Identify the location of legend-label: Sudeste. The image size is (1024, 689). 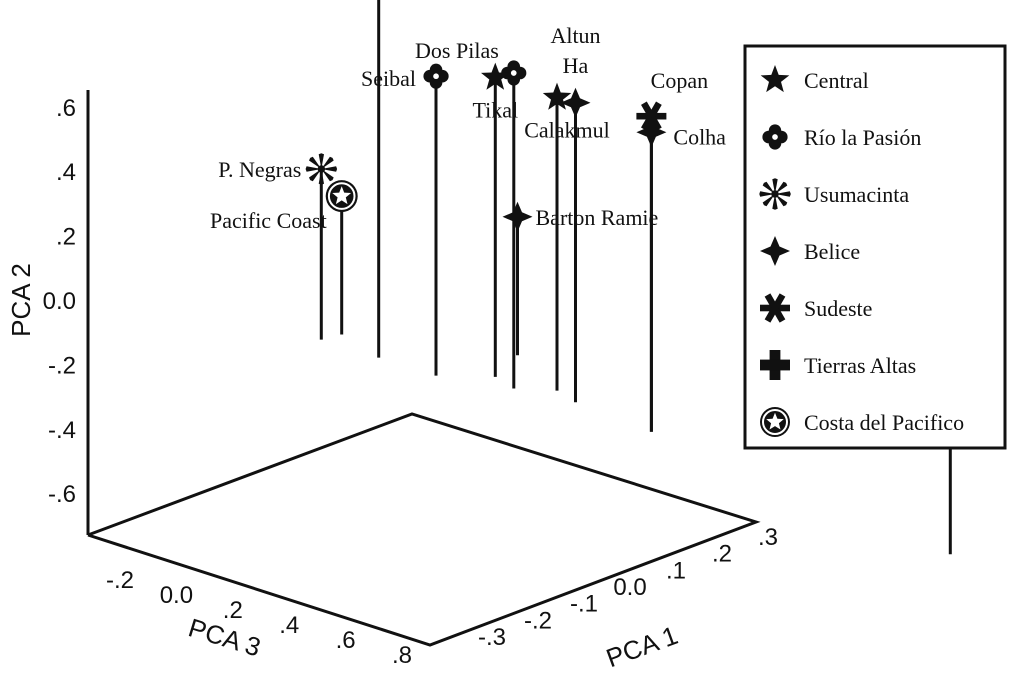
(838, 308).